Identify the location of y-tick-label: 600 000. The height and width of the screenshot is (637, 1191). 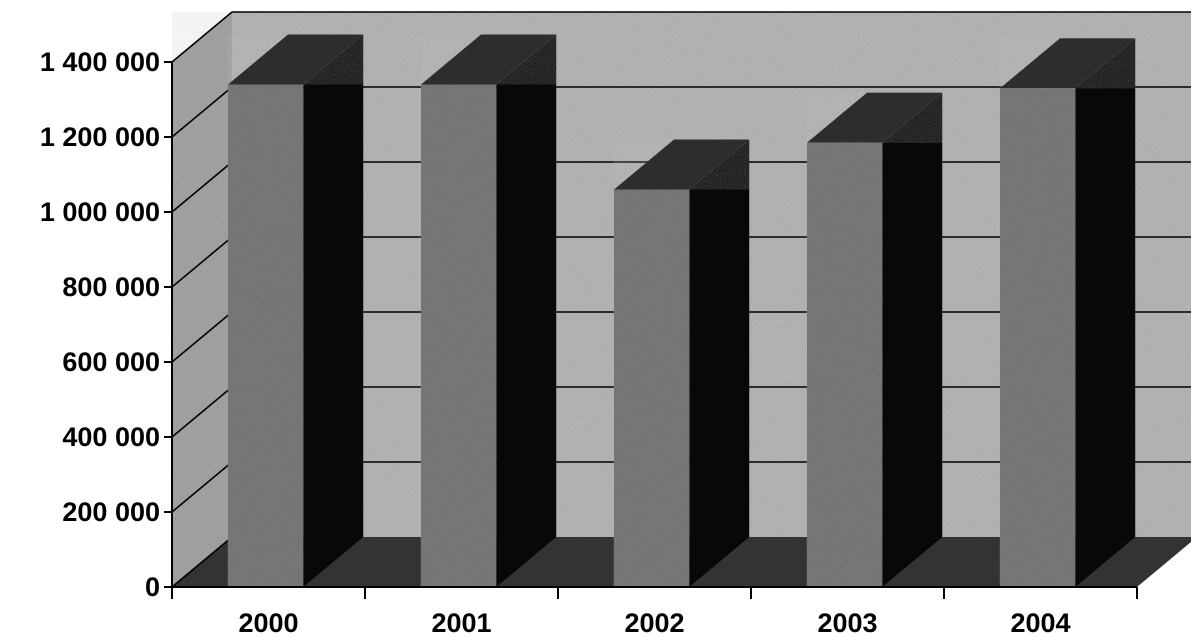
(111, 362).